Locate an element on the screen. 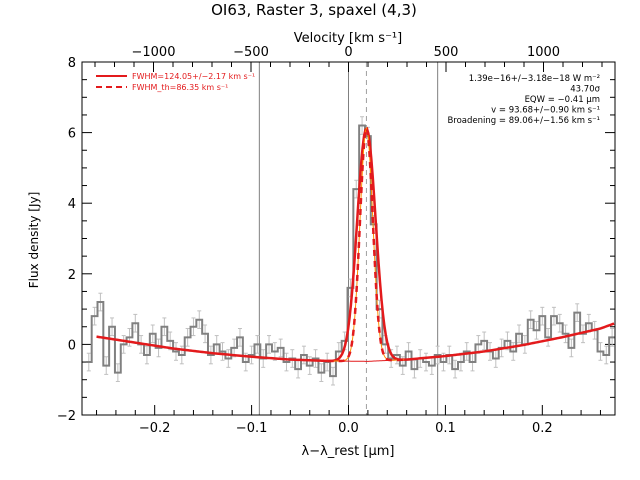  y-tick-label: 8 is located at coordinates (72, 63).